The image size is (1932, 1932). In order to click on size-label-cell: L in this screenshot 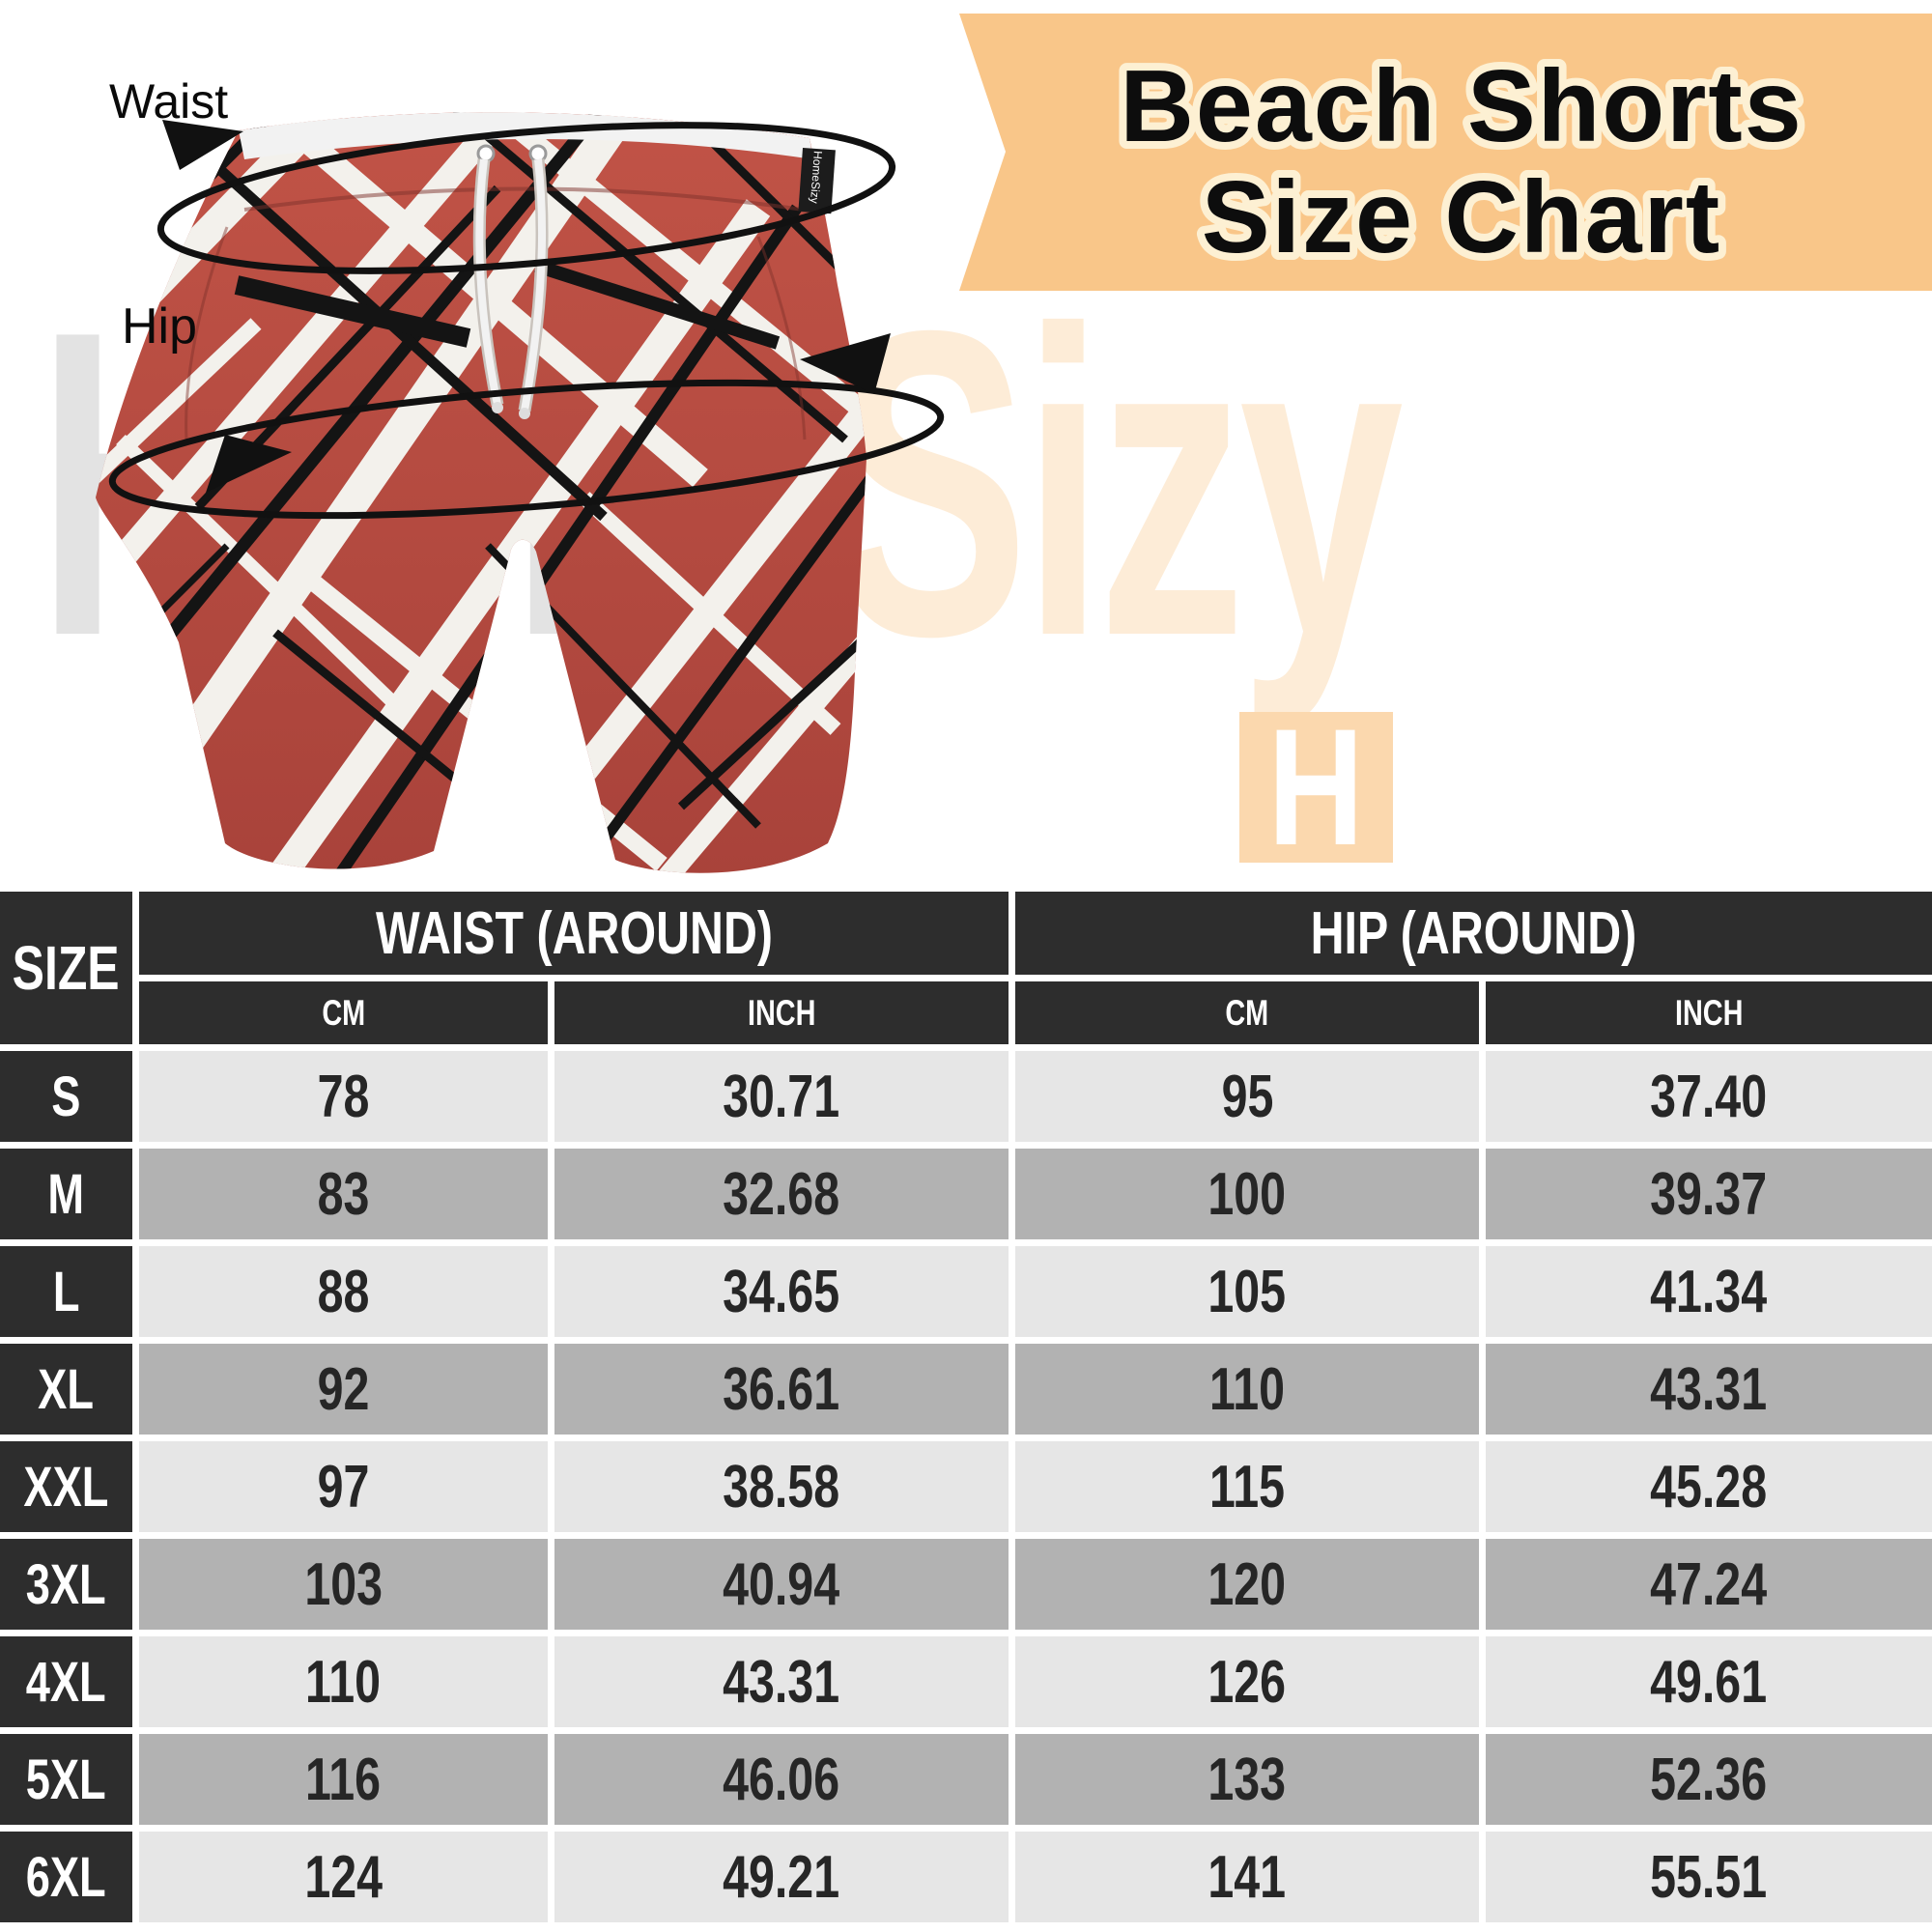, I will do `click(66, 1291)`.